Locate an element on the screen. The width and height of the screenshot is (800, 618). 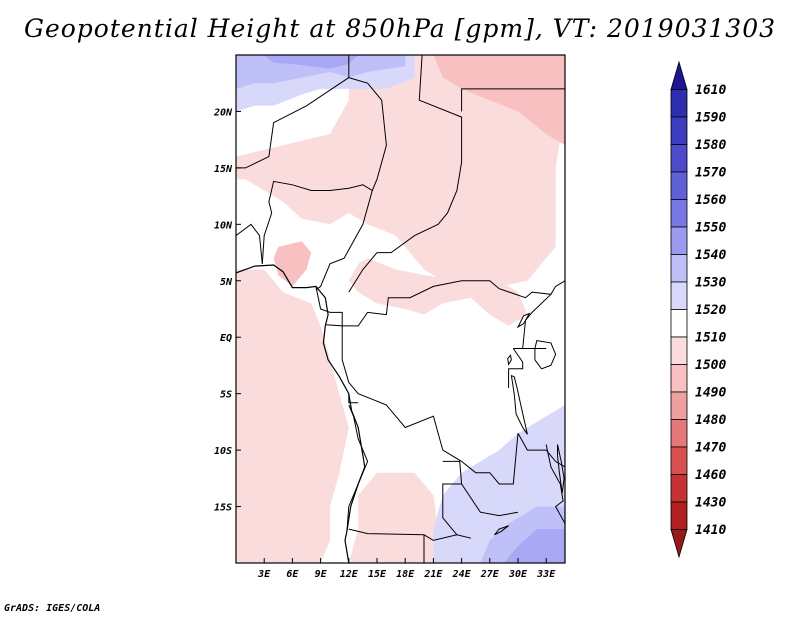
contour-region-angola-pink is located at coordinates (393, 517).